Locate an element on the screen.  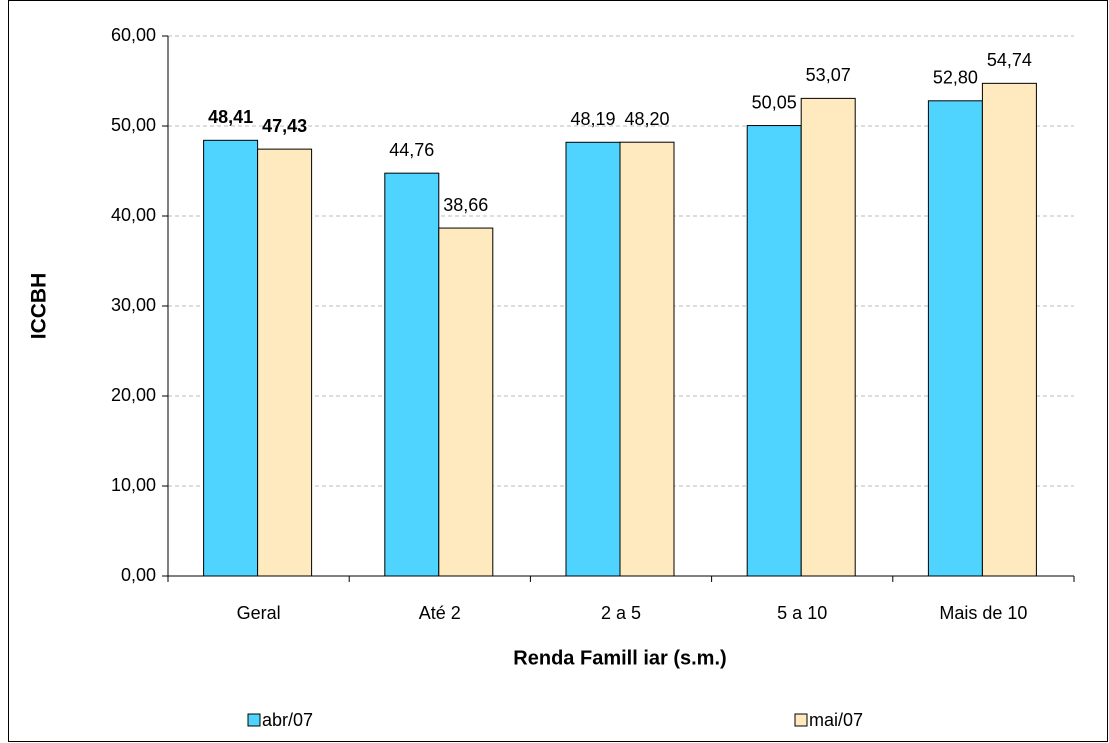
value-label: 54,74 is located at coordinates (1009, 60).